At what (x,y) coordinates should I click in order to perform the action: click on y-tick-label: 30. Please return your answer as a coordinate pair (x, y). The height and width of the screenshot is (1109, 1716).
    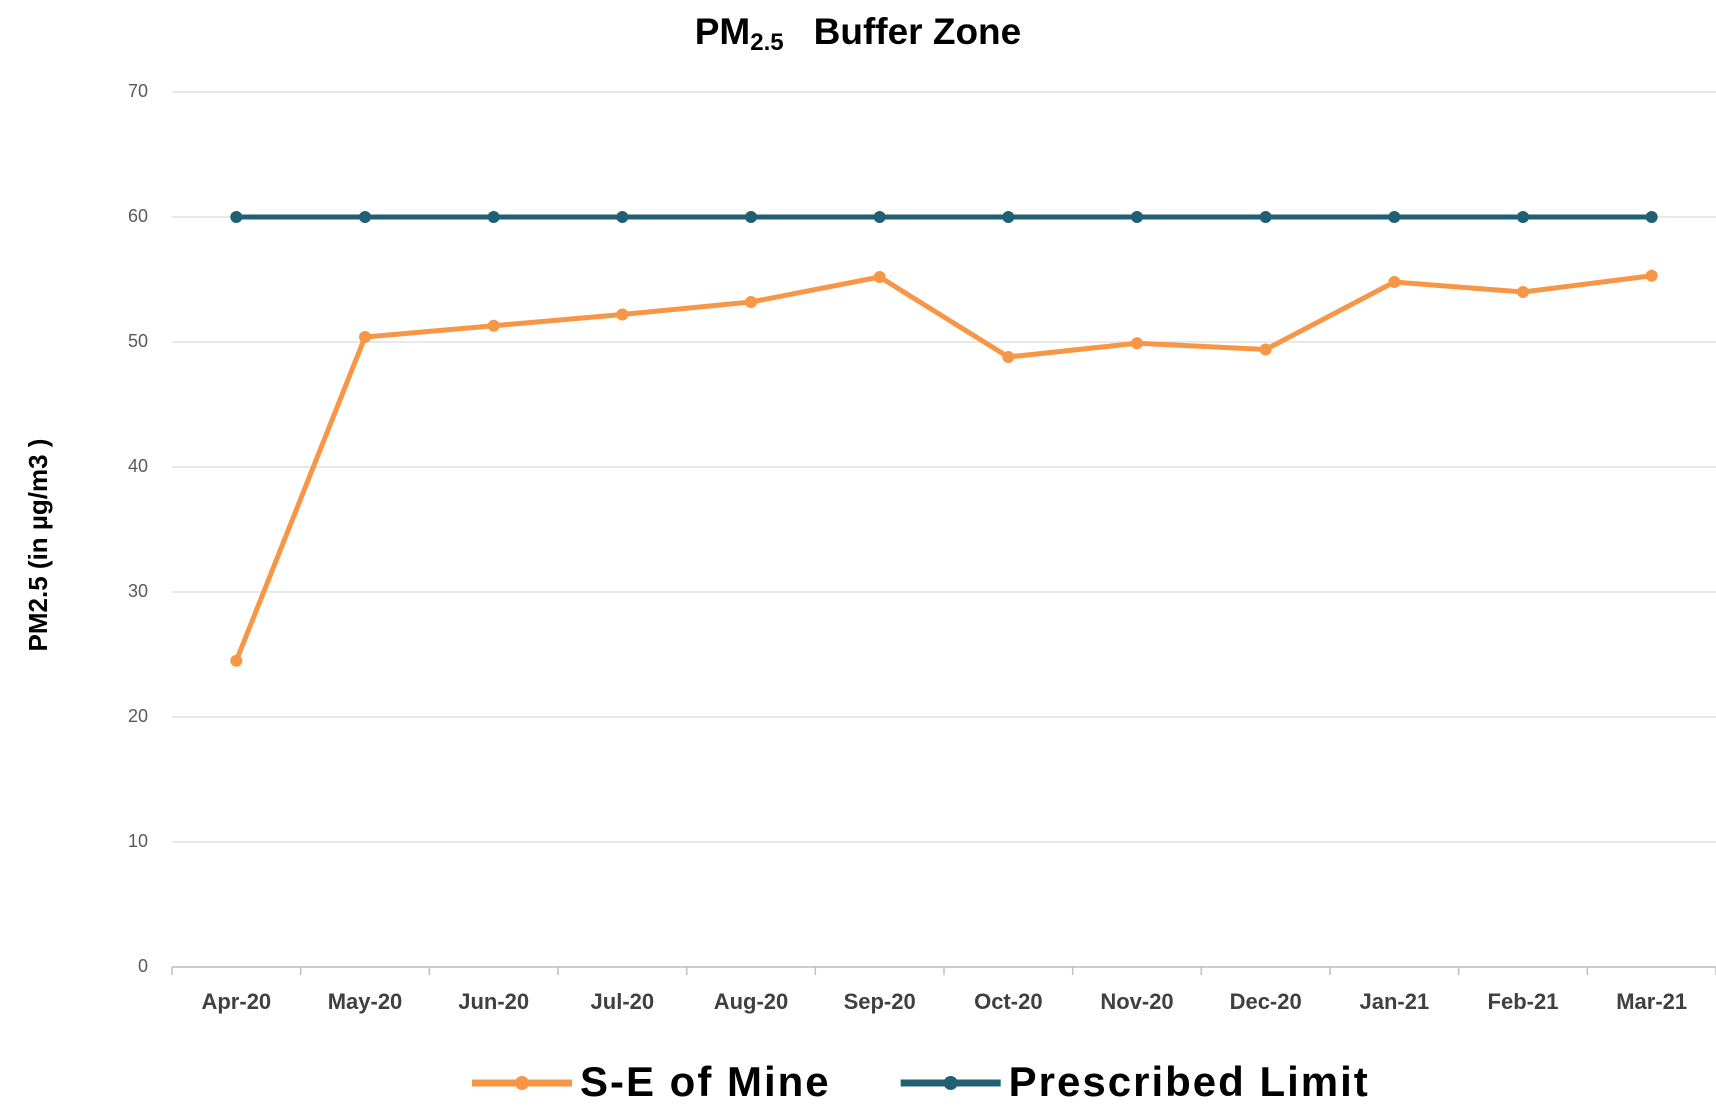
    Looking at the image, I should click on (138, 591).